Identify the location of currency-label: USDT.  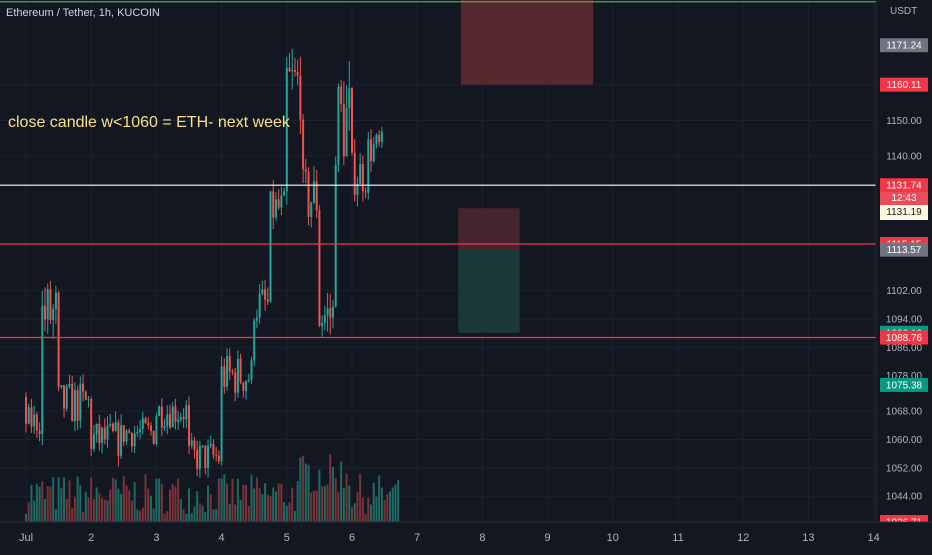
(904, 11).